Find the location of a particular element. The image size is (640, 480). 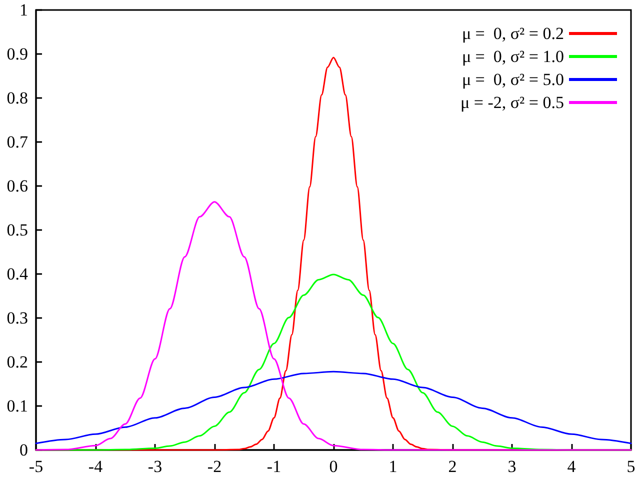

legend-label: μ = 0, σ² = 5.0 is located at coordinates (513, 79).